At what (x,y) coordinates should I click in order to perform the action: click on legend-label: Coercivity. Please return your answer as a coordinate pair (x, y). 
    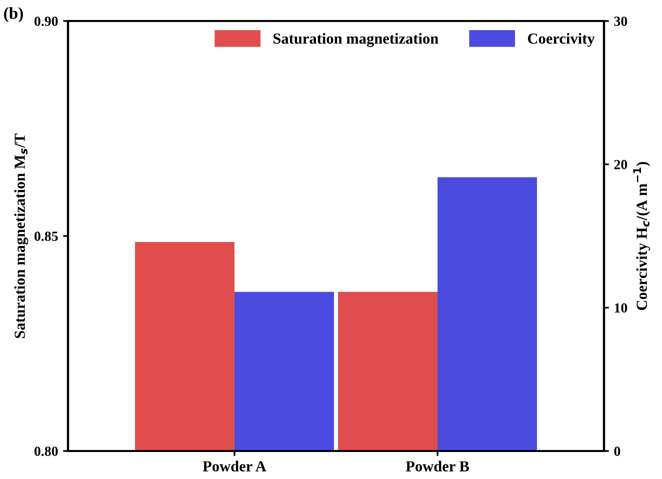
    Looking at the image, I should click on (561, 40).